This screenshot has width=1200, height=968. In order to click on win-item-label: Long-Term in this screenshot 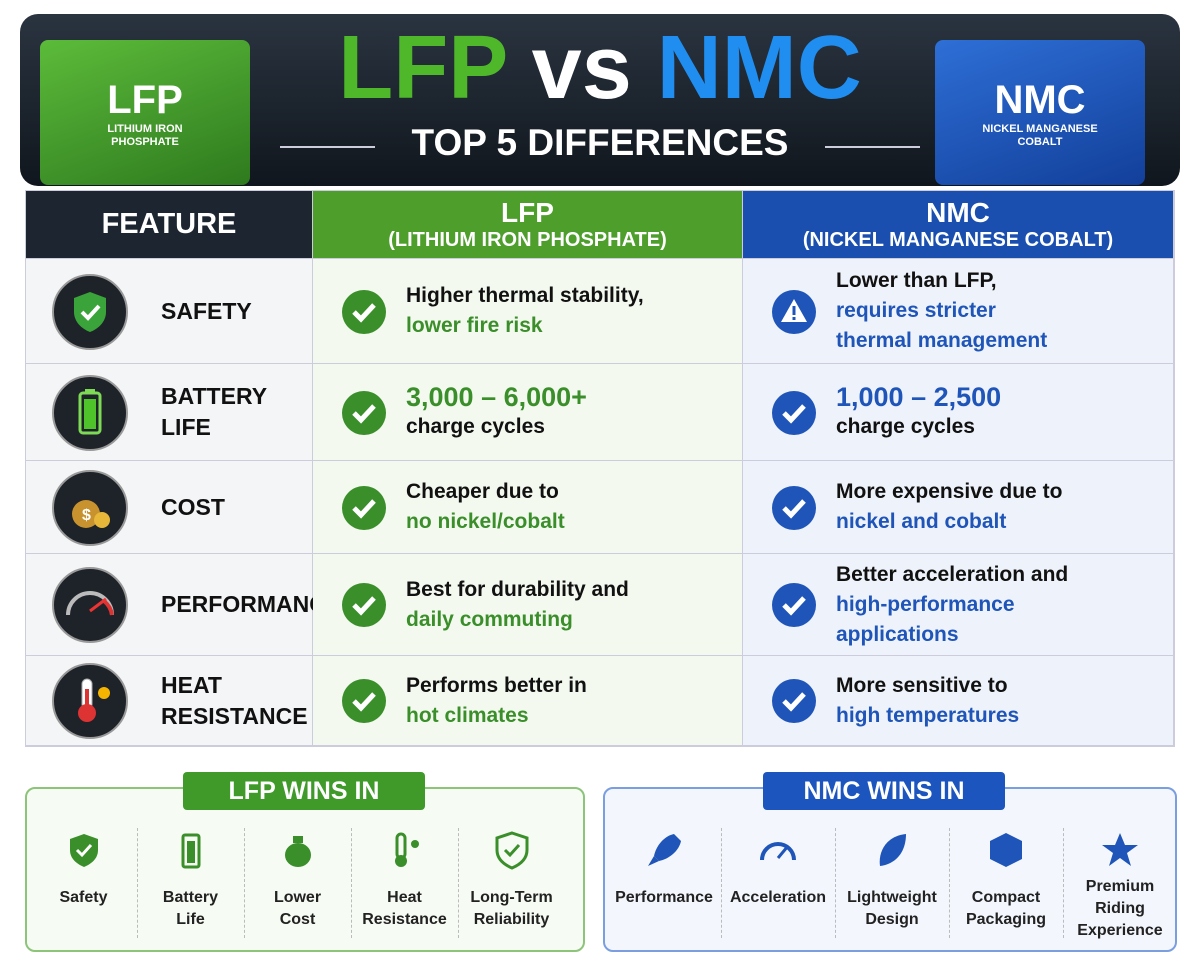, I will do `click(511, 897)`.